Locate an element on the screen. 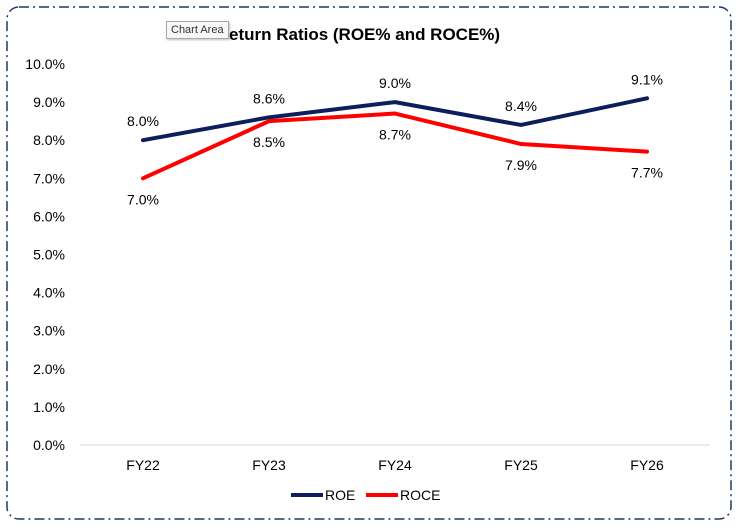 The width and height of the screenshot is (748, 532). y-tick-label: 1.0% is located at coordinates (49, 407).